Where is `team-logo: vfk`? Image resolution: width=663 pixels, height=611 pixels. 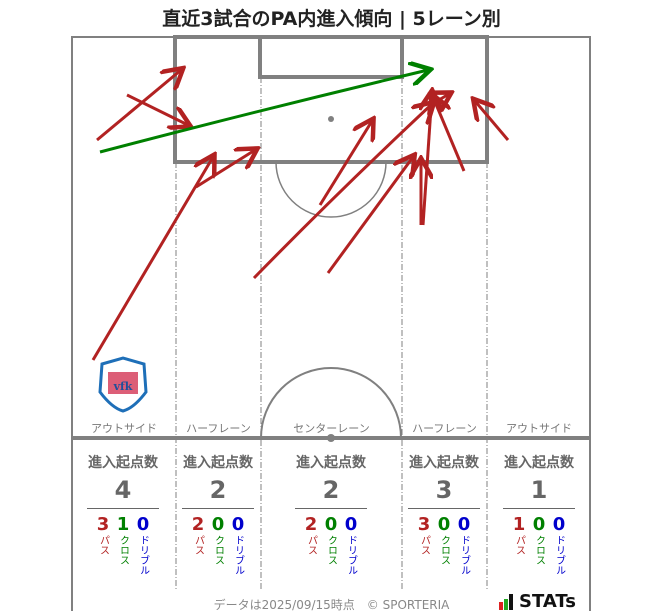
team-logo: vfk is located at coordinates (123, 384).